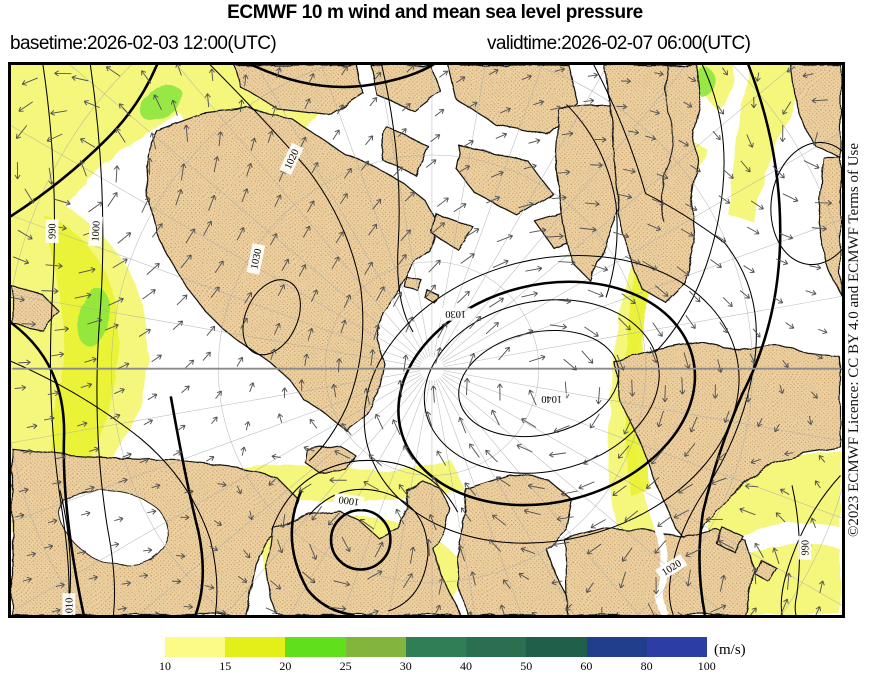 This screenshot has height=680, width=870. I want to click on isobar-1035-ring, so click(541, 386).